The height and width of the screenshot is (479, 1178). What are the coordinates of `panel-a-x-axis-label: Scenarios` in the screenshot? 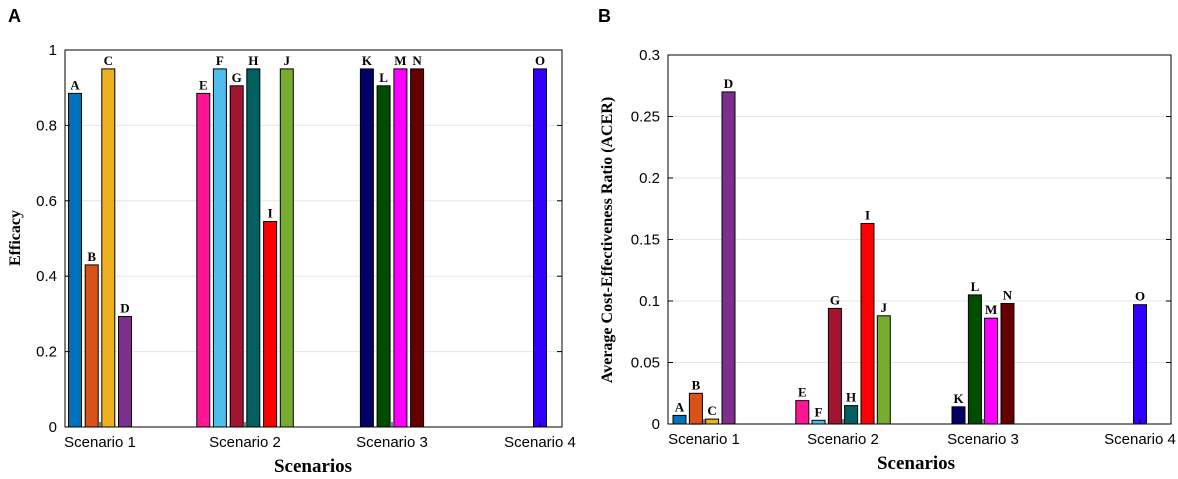 It's located at (313, 466).